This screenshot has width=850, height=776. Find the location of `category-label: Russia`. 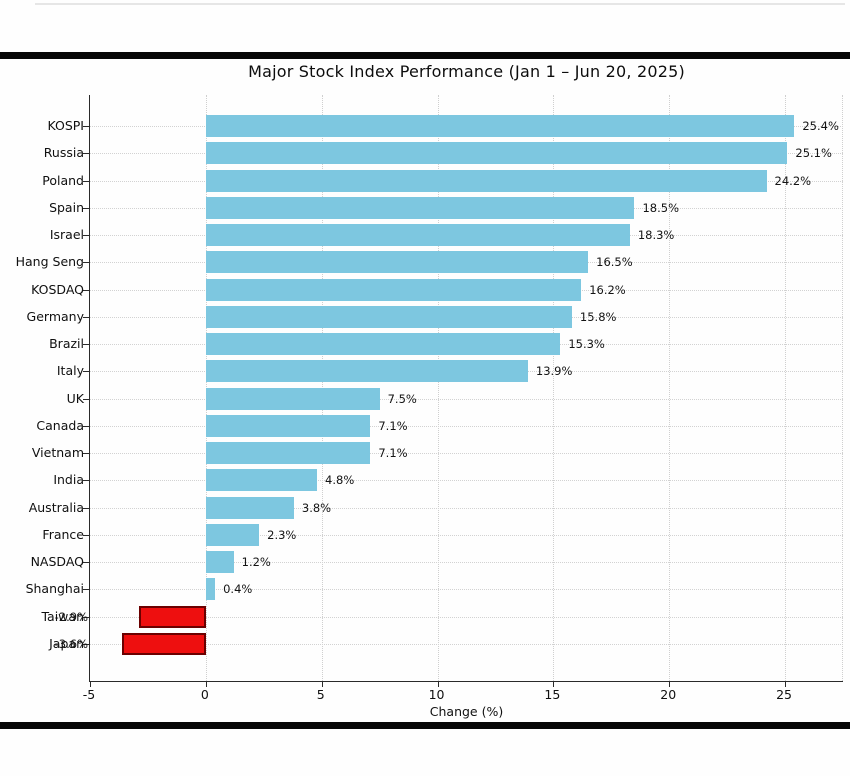

category-label: Russia is located at coordinates (63, 153).